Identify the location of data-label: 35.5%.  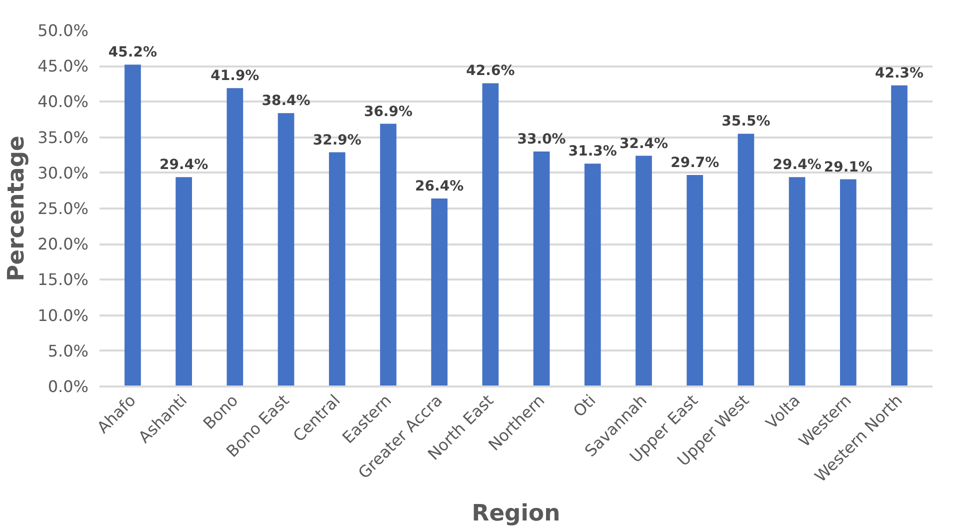
(746, 122).